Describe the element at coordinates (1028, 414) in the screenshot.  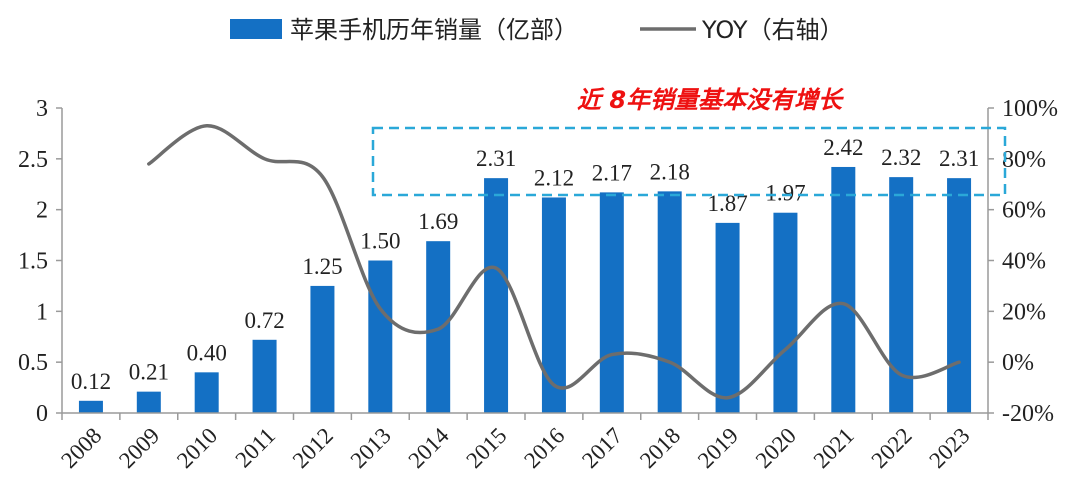
I see `right-tick-label: -20%` at that location.